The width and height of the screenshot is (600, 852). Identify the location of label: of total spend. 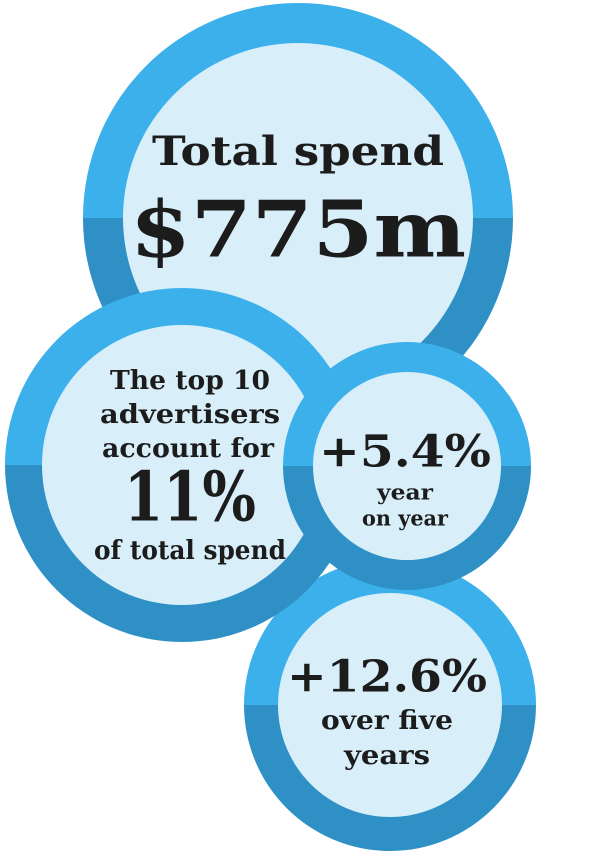
(190, 551).